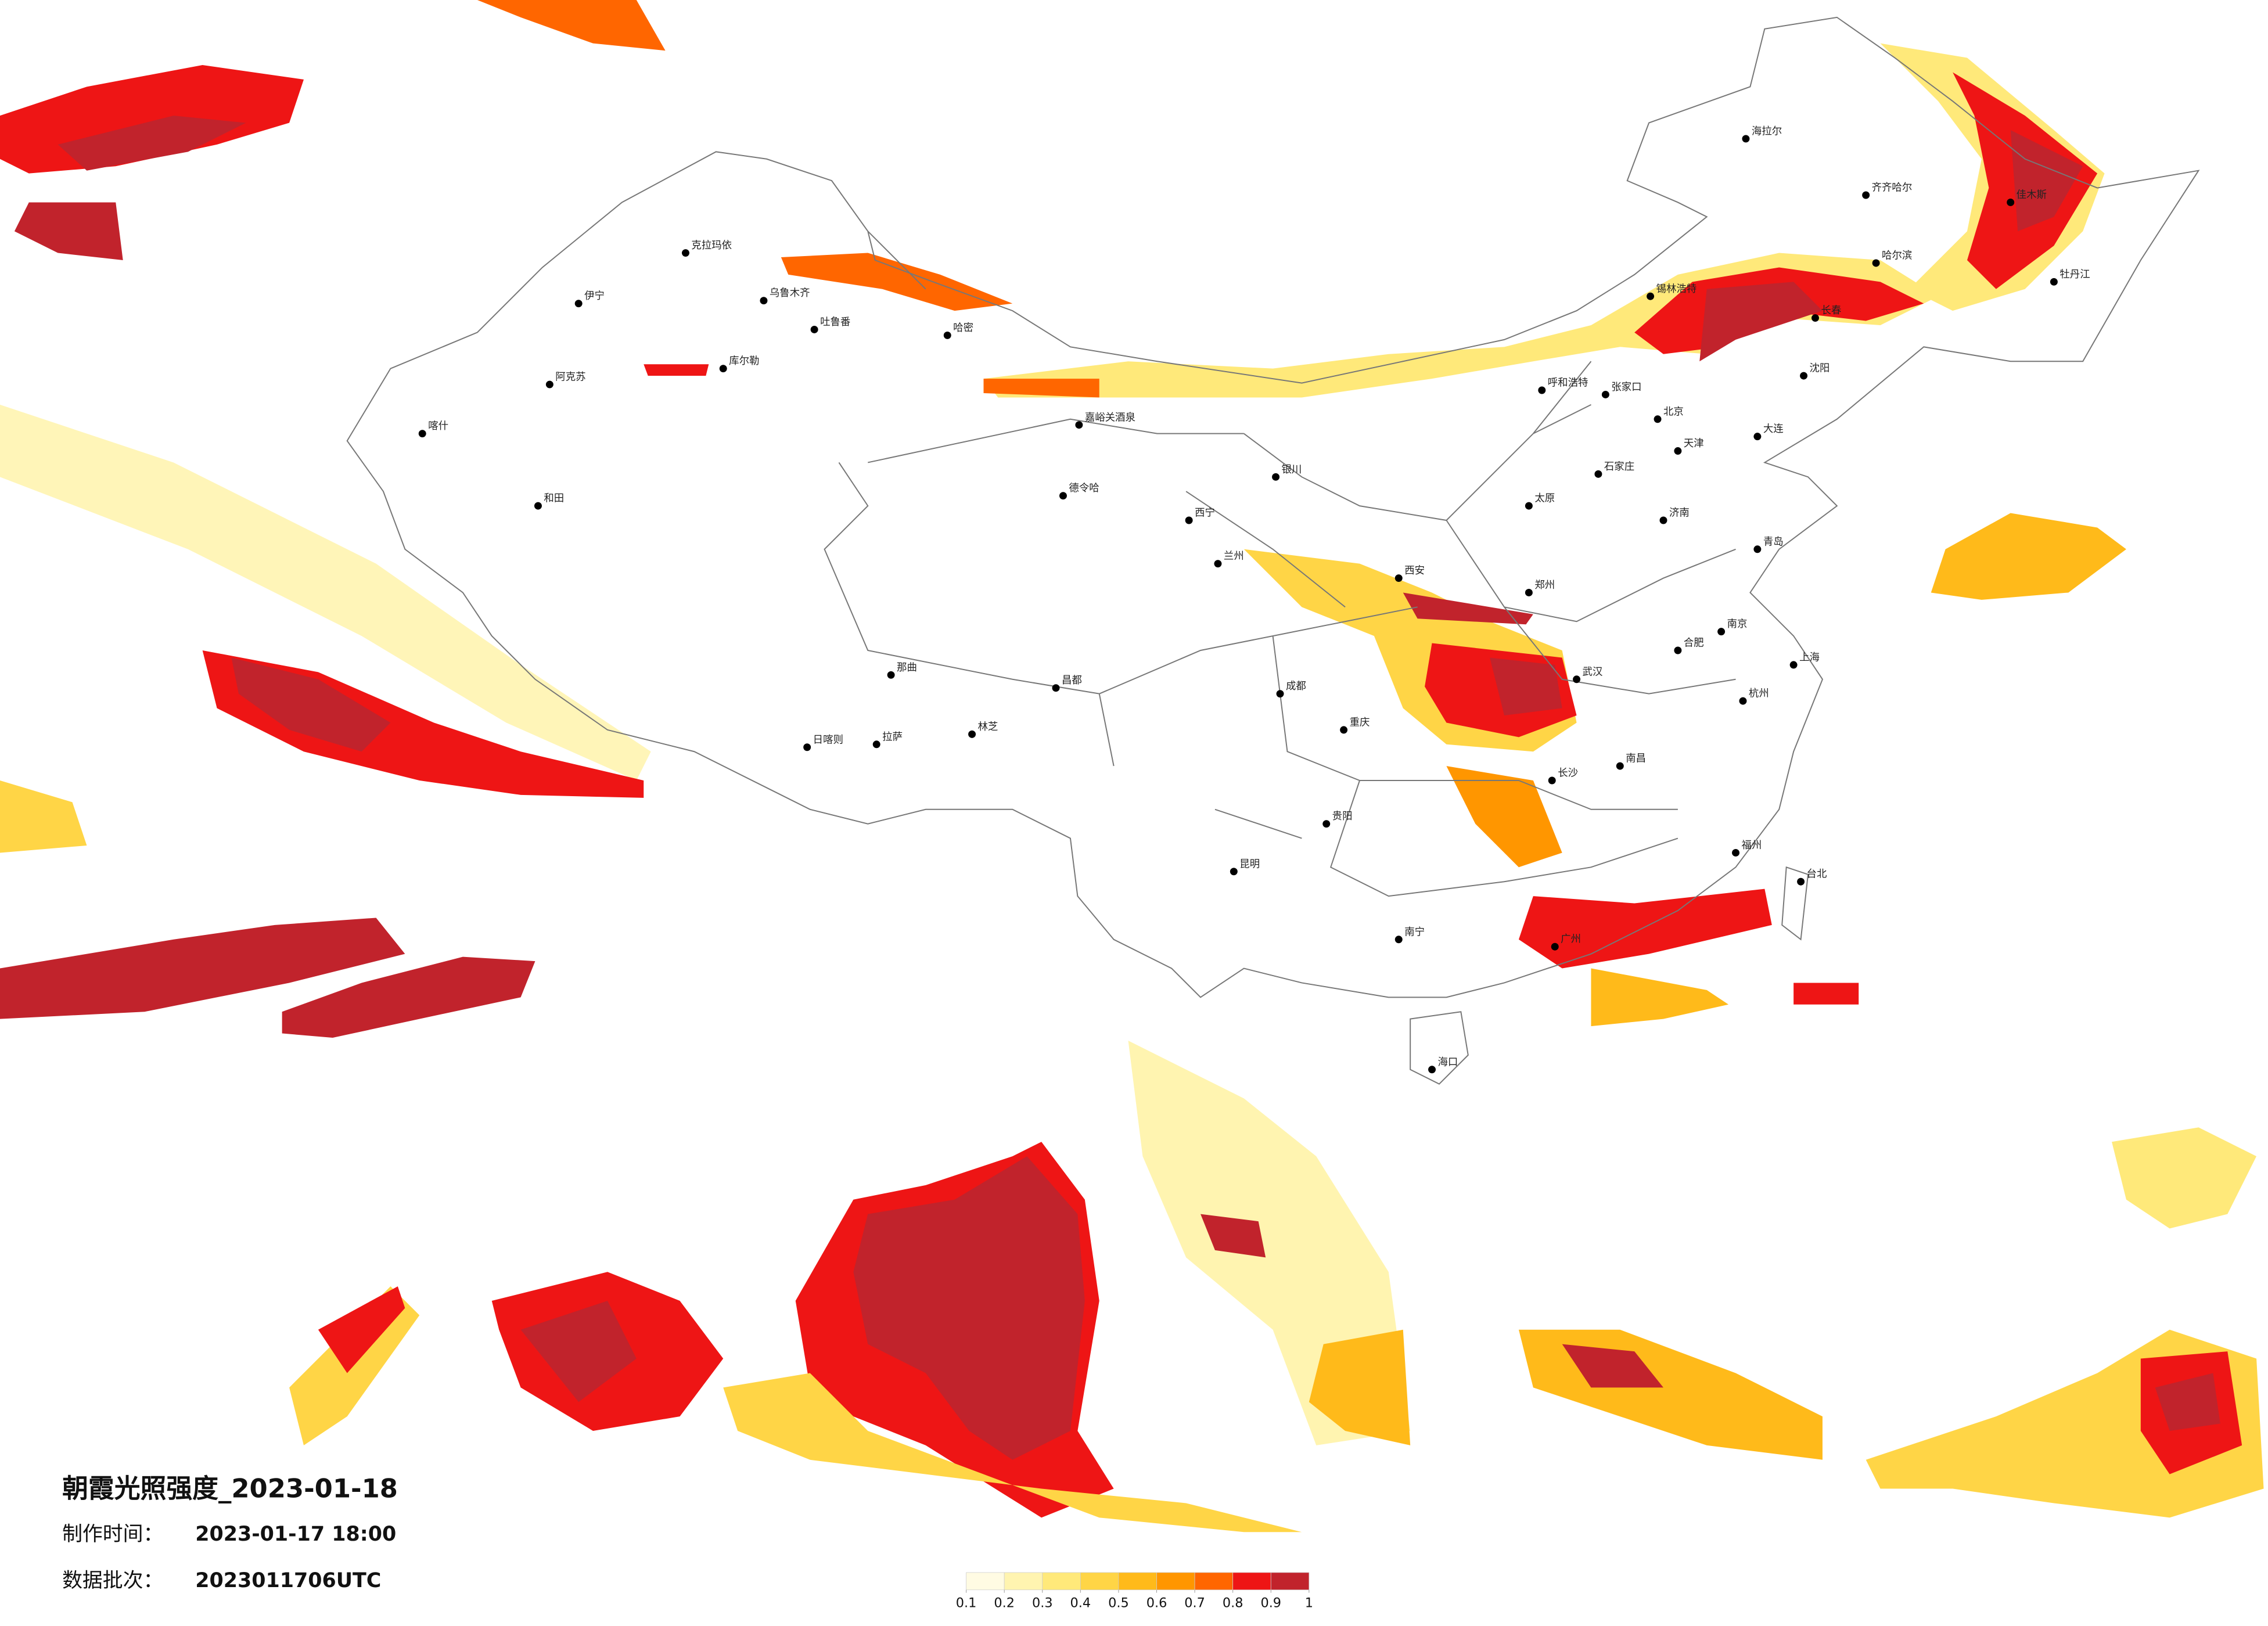 This screenshot has width=2268, height=1626. Describe the element at coordinates (744, 361) in the screenshot. I see `city-label: 库尔勒` at that location.